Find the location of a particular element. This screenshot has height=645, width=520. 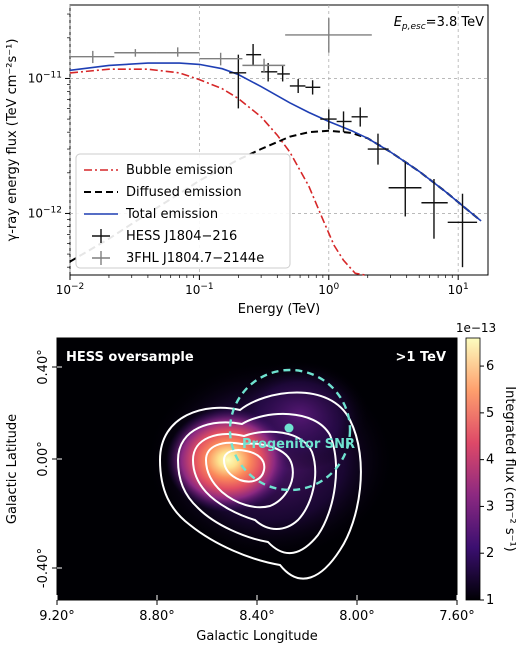

map-xtick-label-1: 8.80° is located at coordinates (156, 616).